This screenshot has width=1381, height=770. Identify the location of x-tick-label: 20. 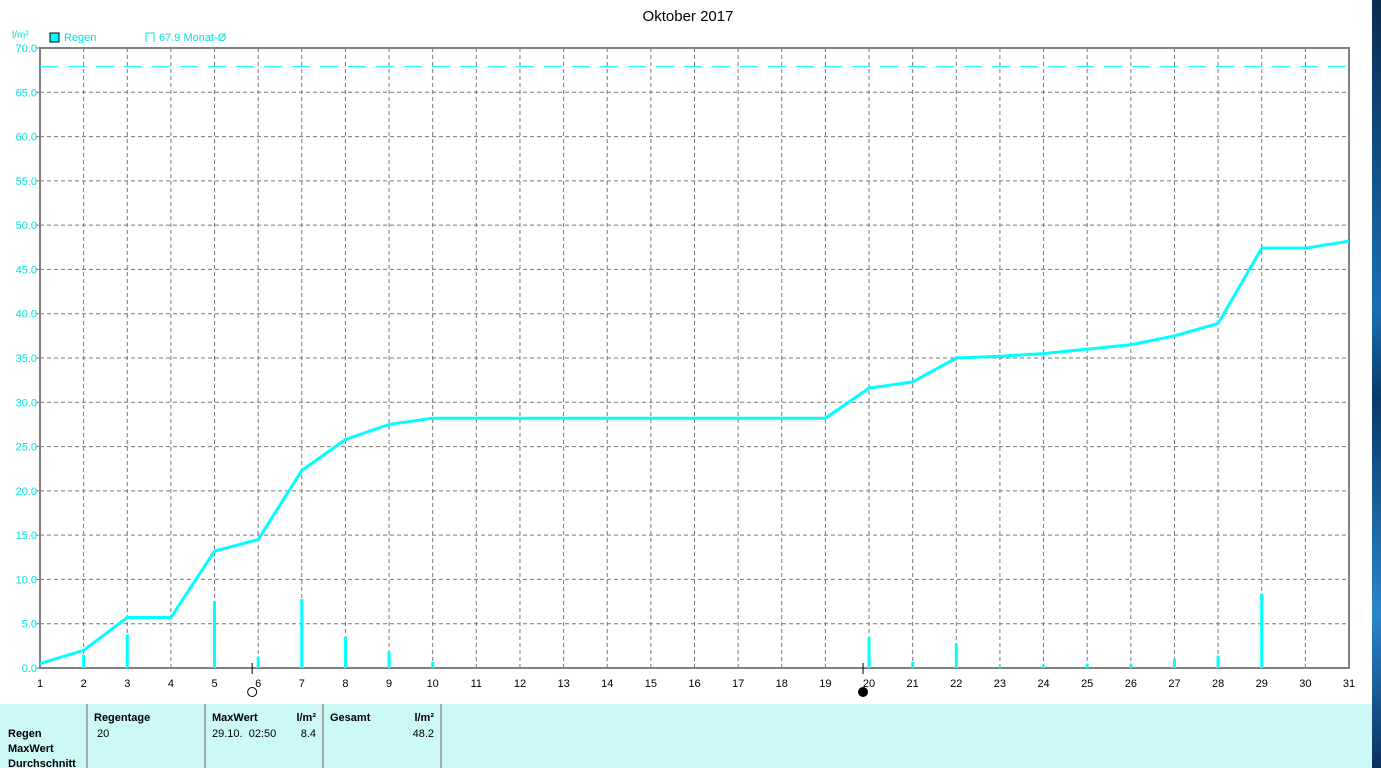
(869, 684).